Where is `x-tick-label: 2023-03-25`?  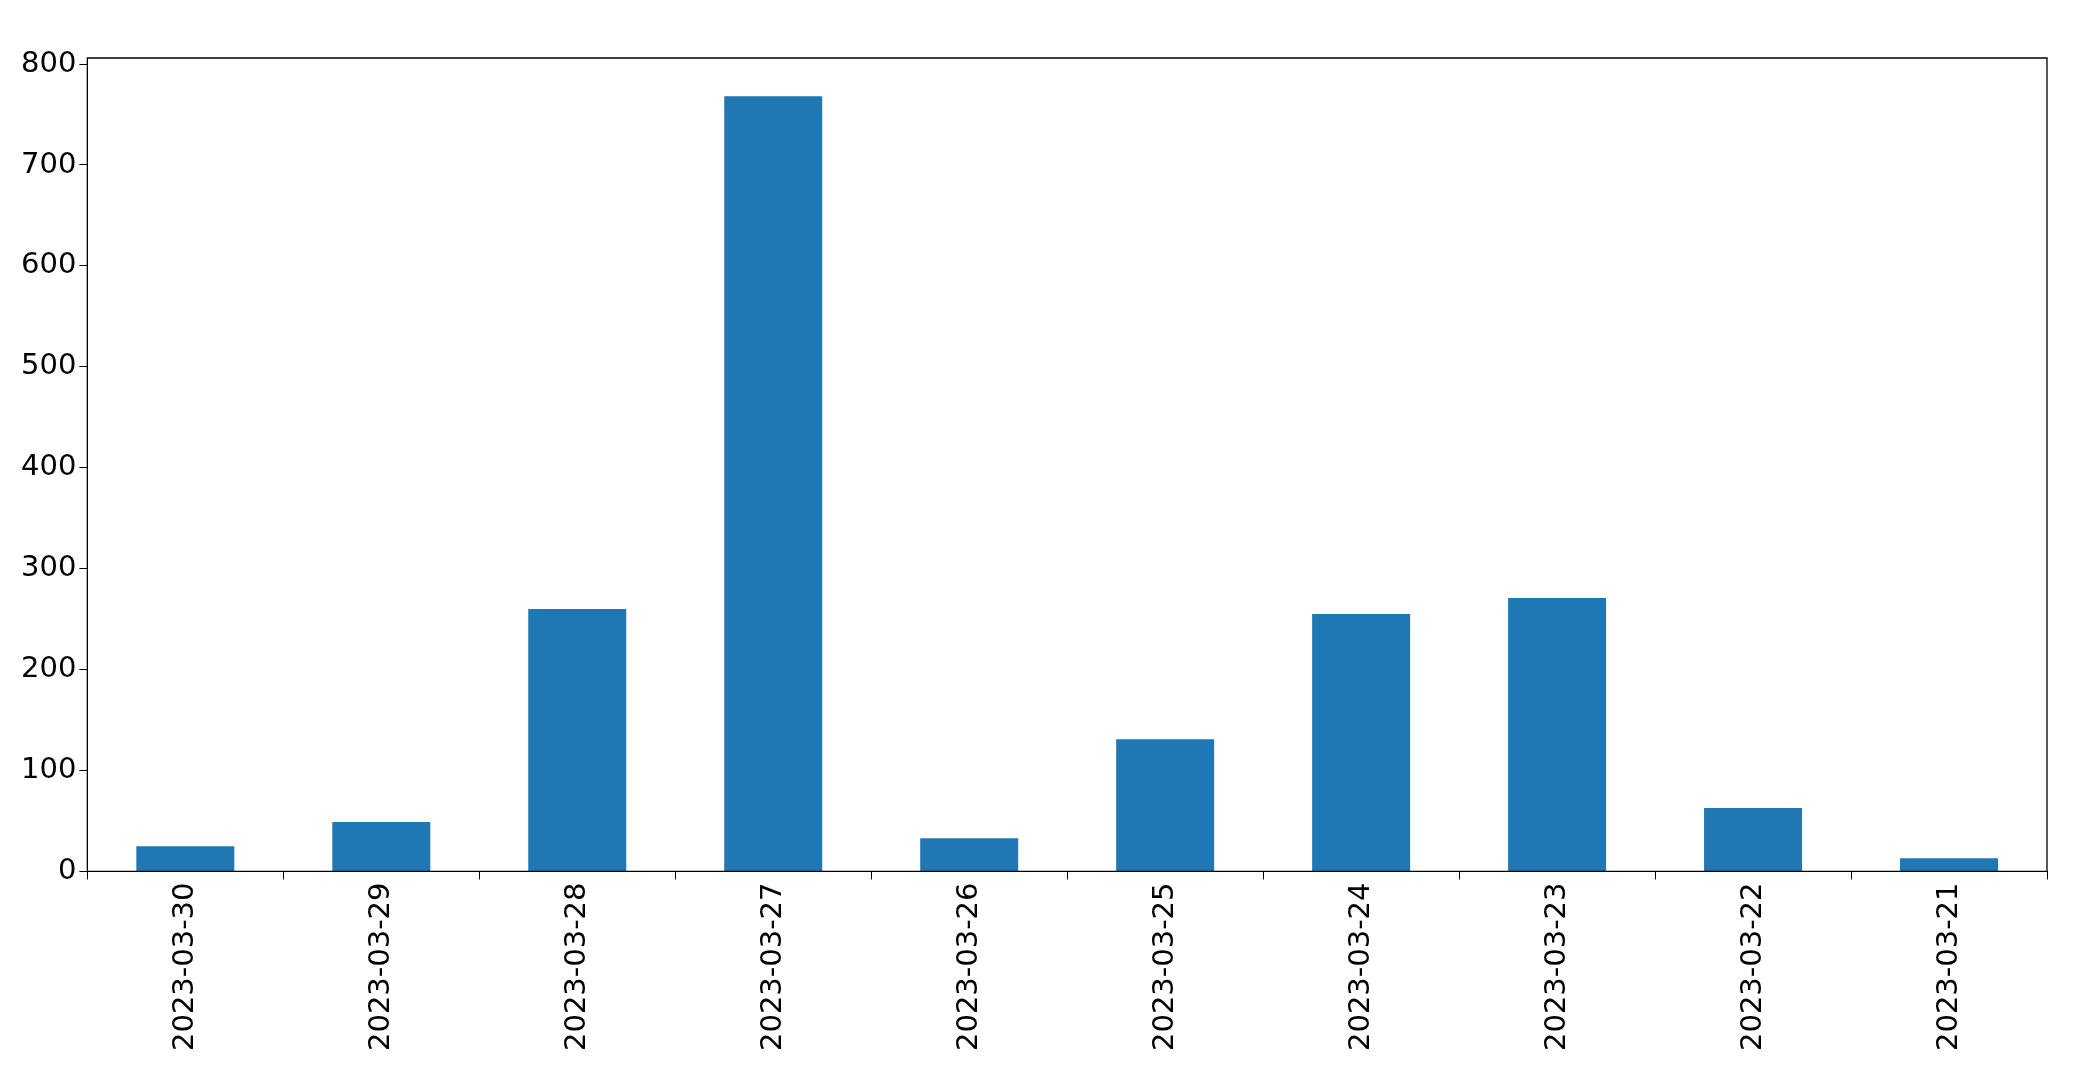
x-tick-label: 2023-03-25 is located at coordinates (1162, 967).